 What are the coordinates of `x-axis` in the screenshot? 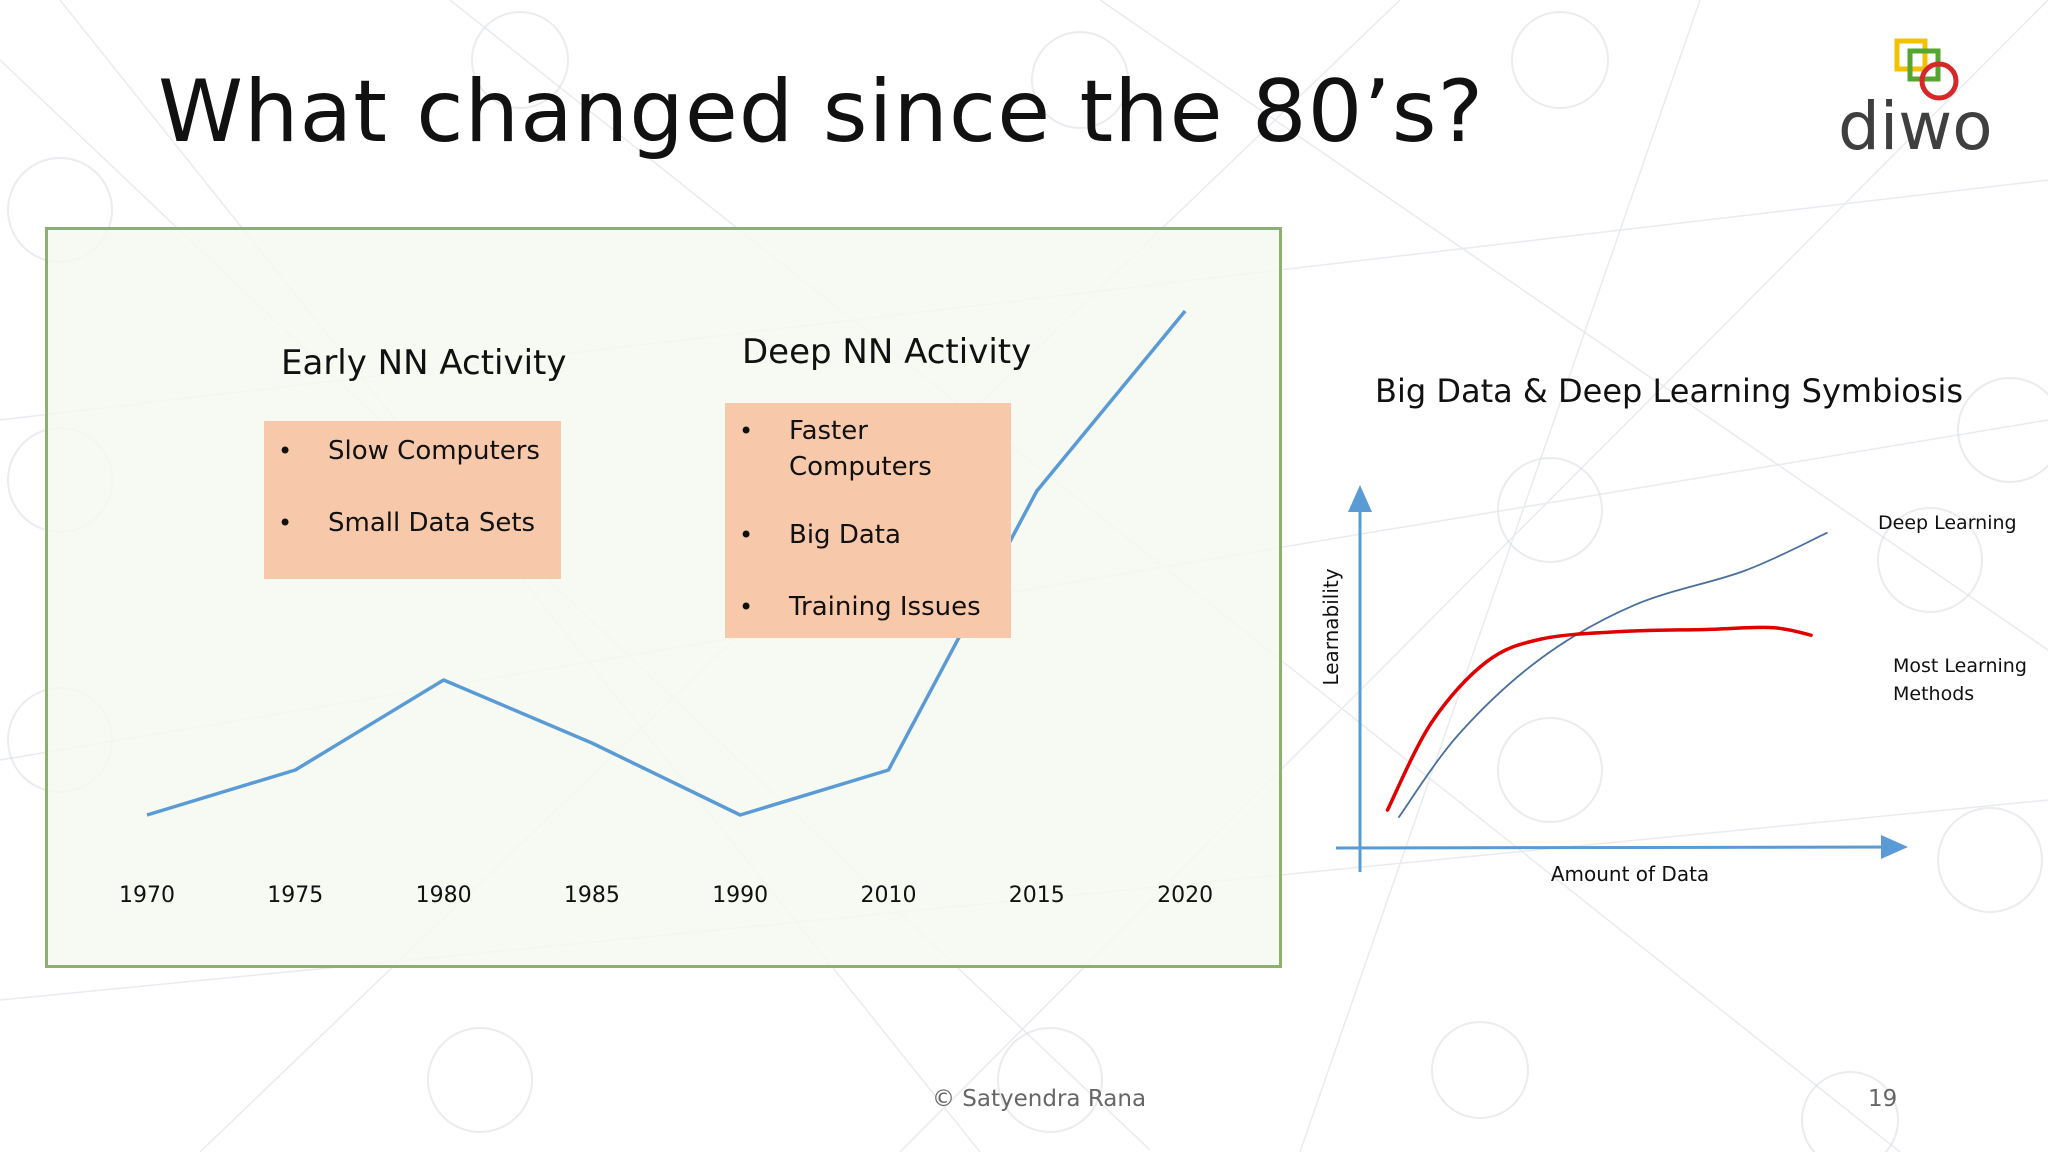 It's located at (1621, 847).